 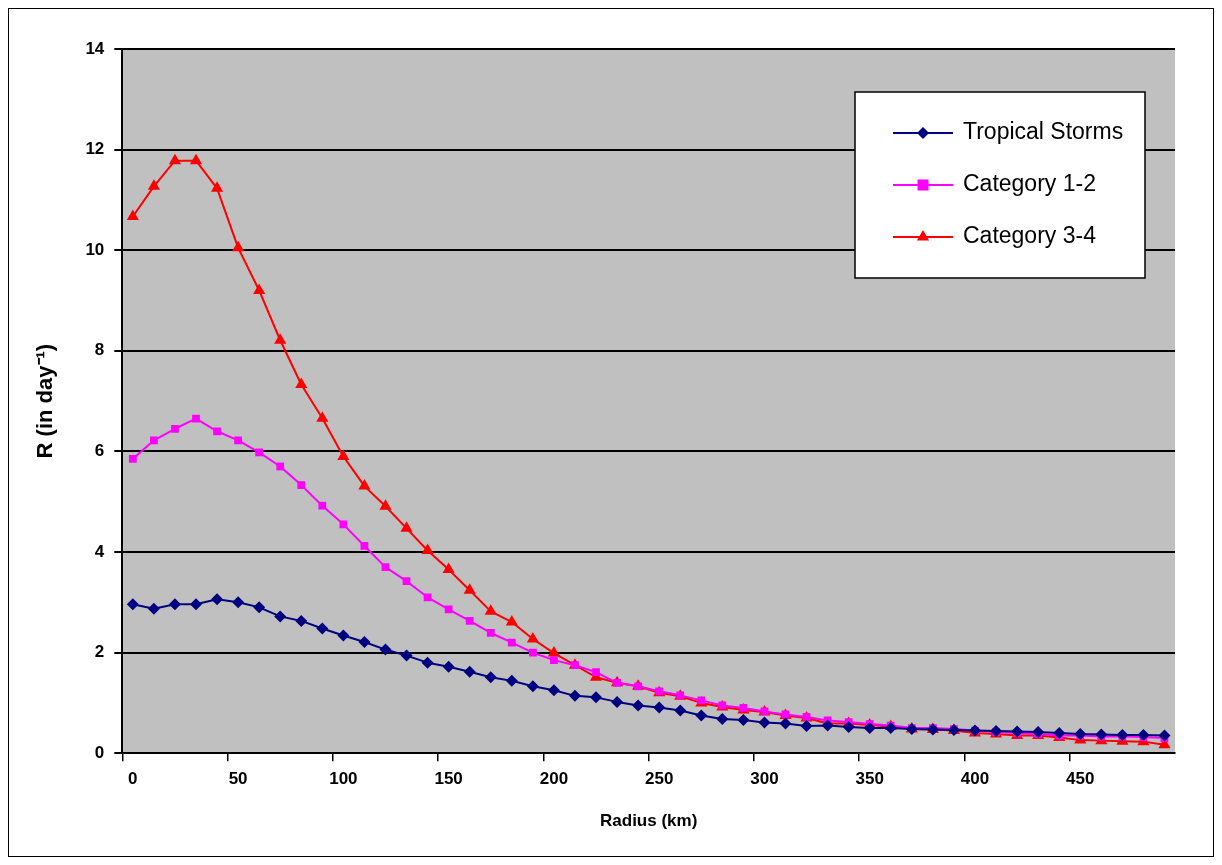 I want to click on y-tick-label: 4, so click(x=99, y=551).